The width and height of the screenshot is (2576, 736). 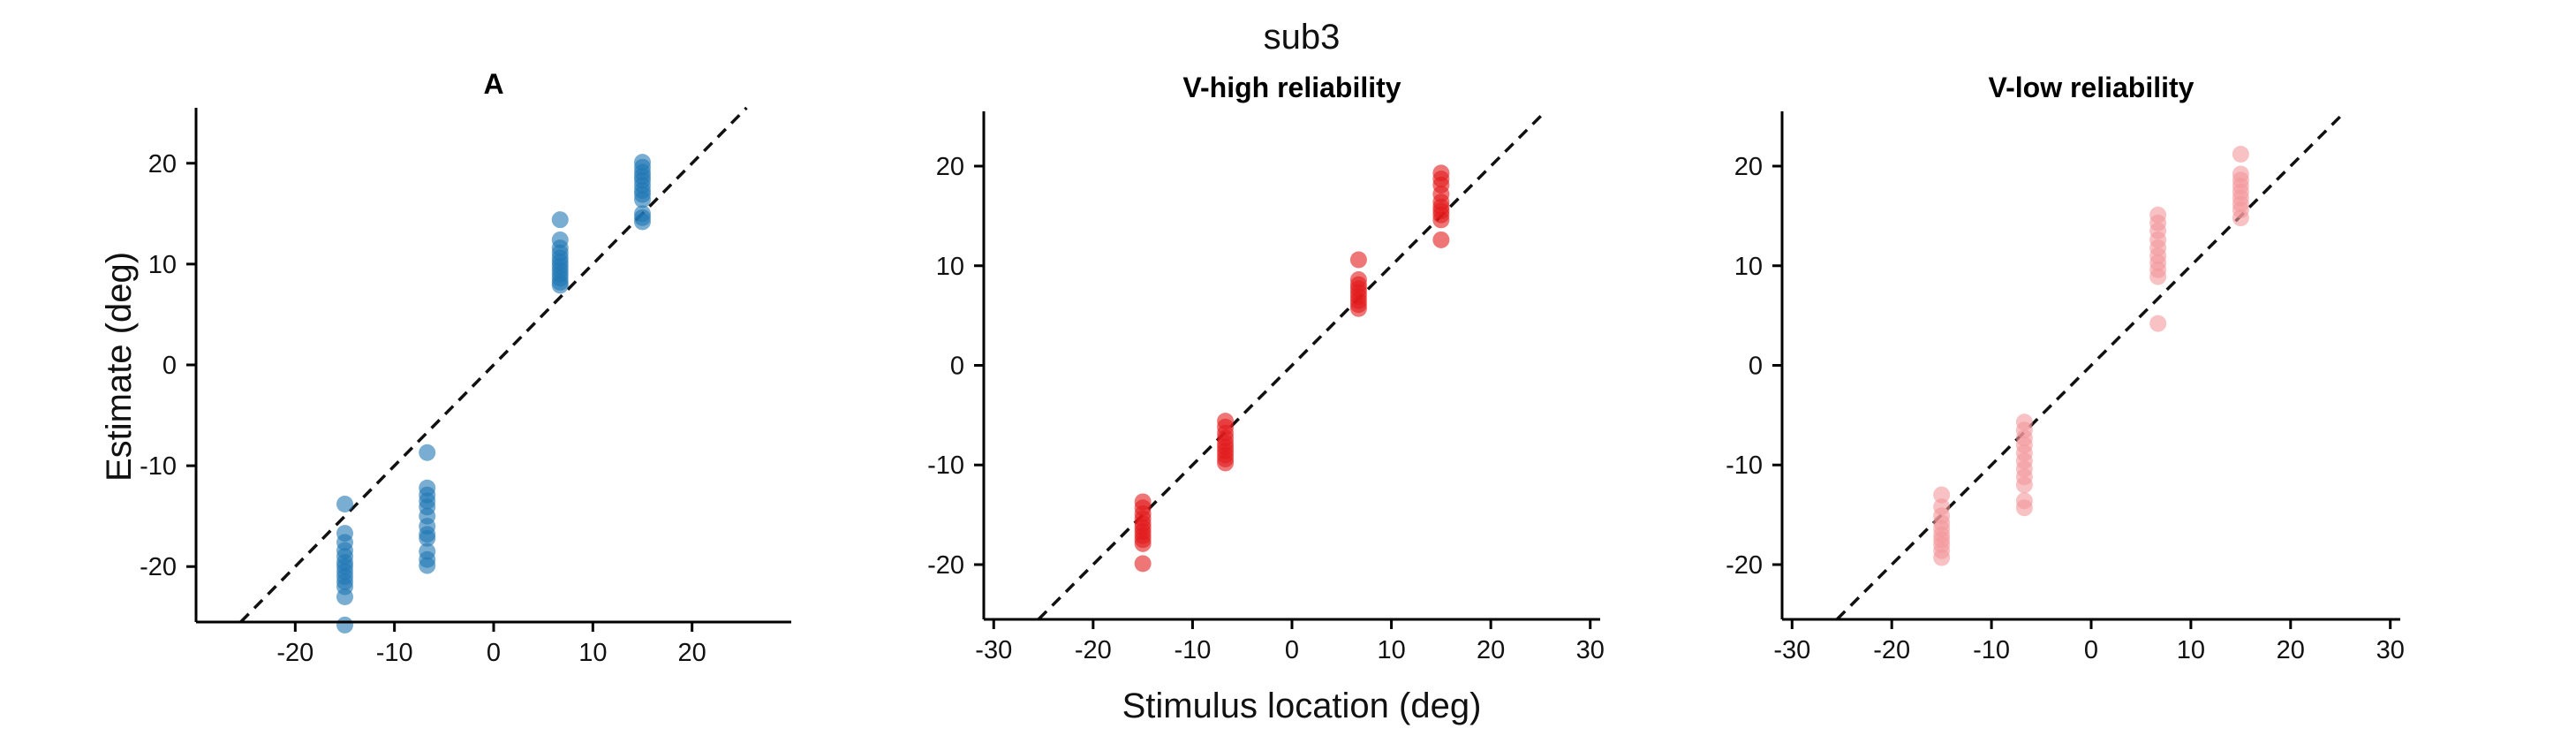 What do you see at coordinates (1291, 87) in the screenshot?
I see `subplot-title: V-high reliability` at bounding box center [1291, 87].